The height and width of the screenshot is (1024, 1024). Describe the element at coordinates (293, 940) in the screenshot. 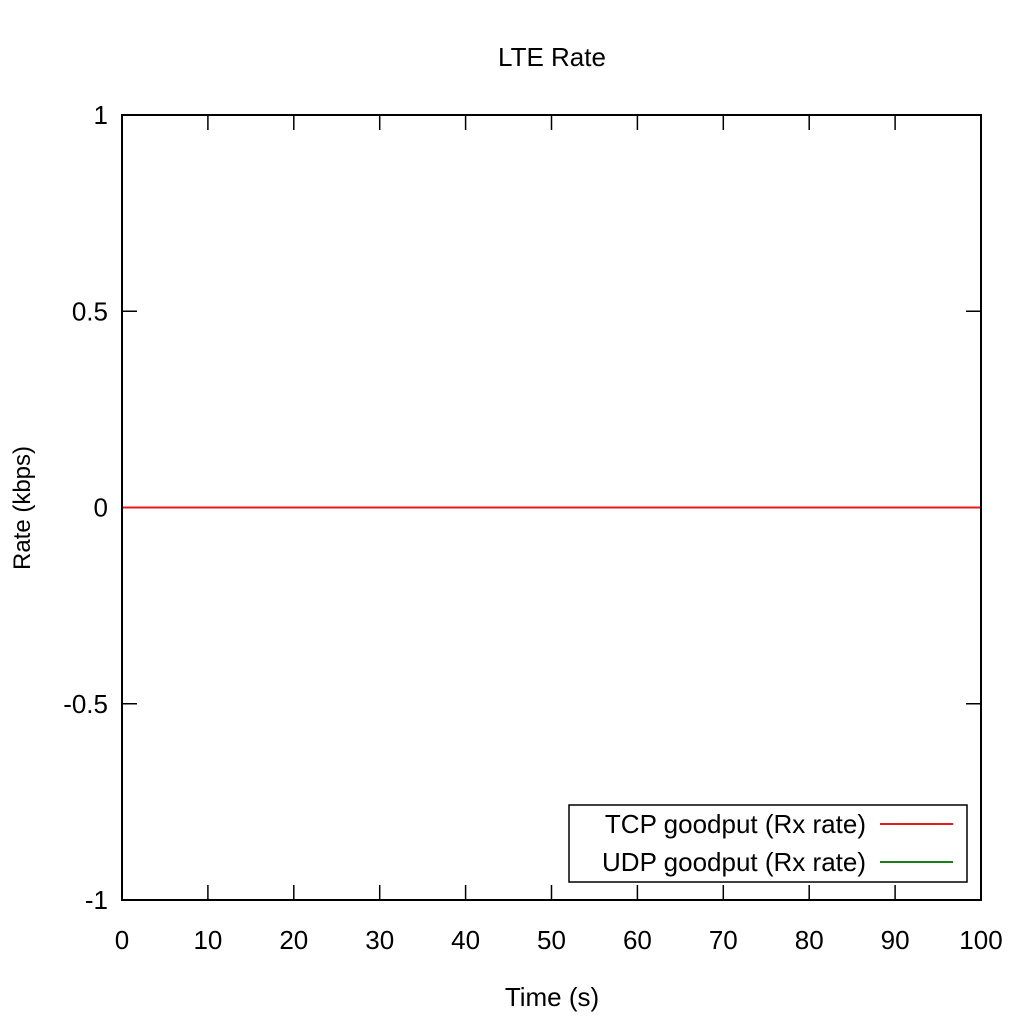

I see `x-tick-label: 20` at that location.